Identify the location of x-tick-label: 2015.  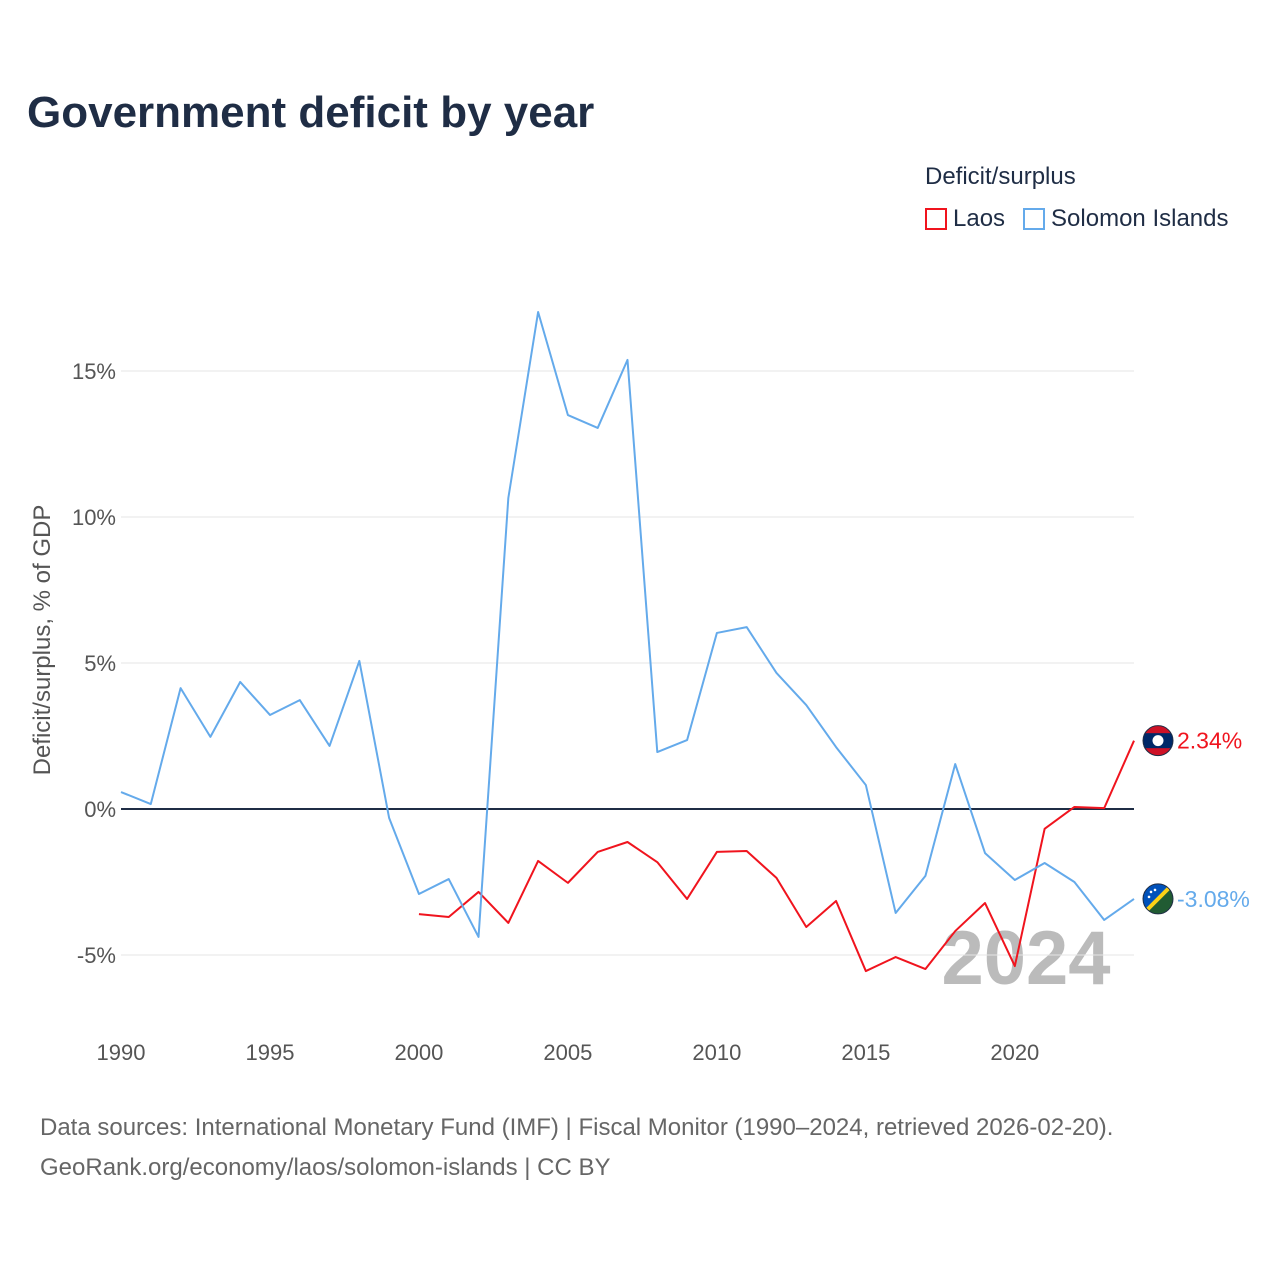
(865, 1052).